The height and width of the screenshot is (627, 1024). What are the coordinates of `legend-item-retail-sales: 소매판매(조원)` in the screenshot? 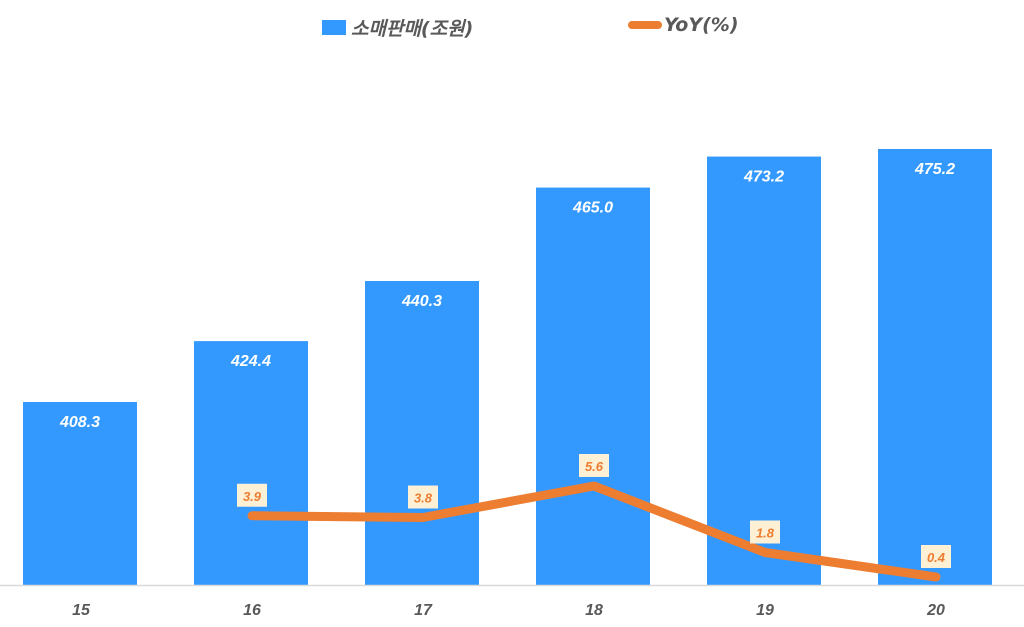 It's located at (397, 27).